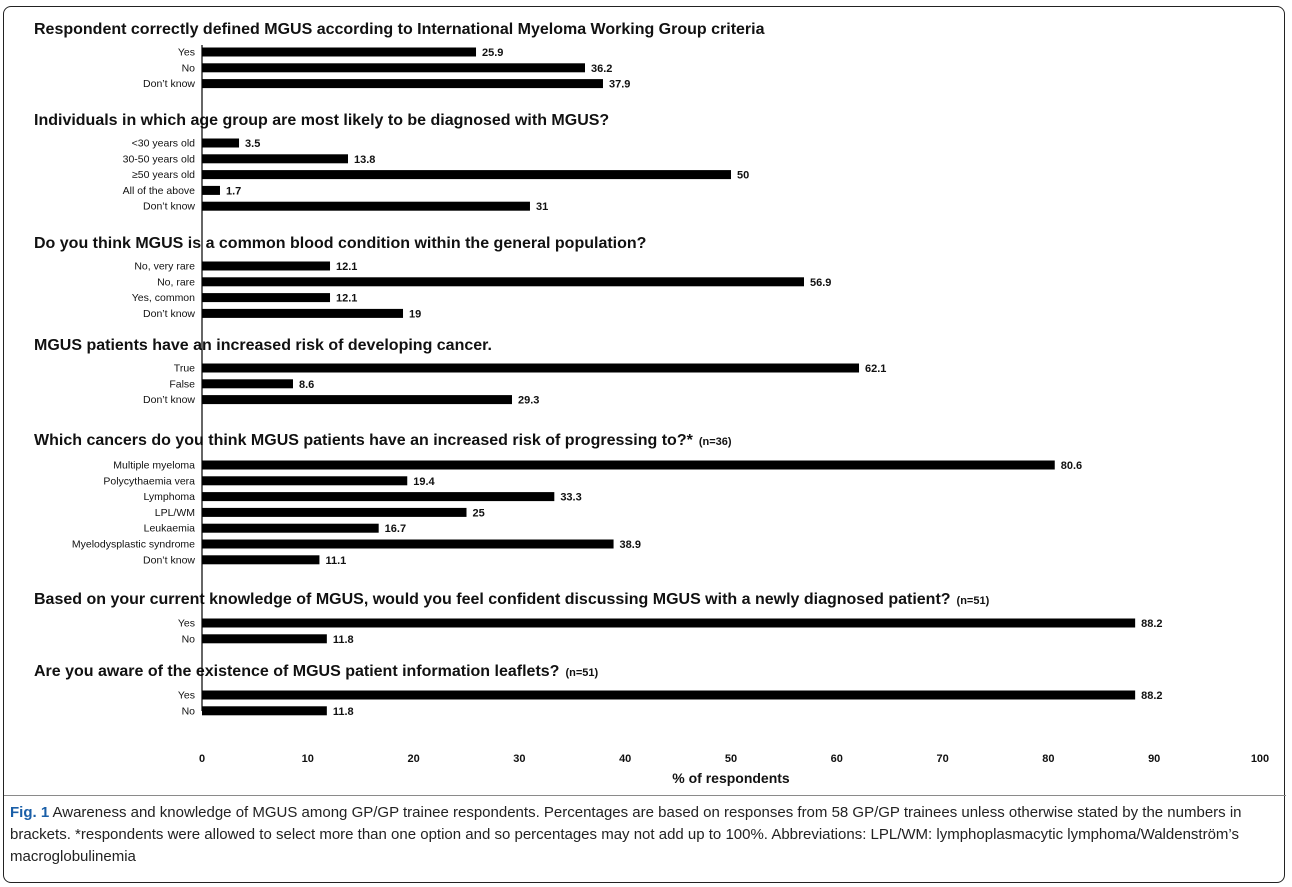 The height and width of the screenshot is (887, 1292). Describe the element at coordinates (601, 69) in the screenshot. I see `data-label: 36.2` at that location.